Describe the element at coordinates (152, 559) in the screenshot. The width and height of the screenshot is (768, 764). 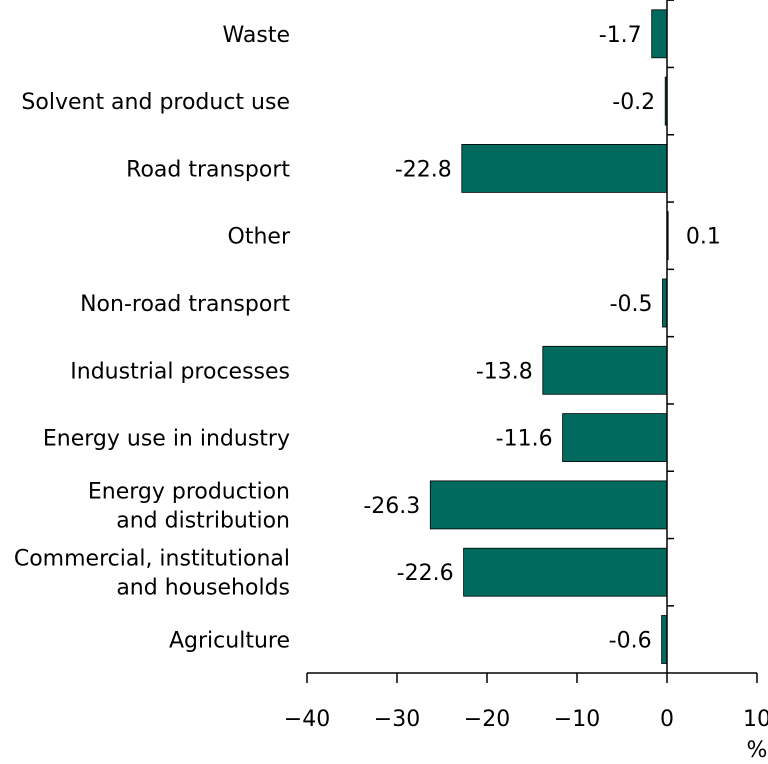
I see `category-label-8-line-0: Commercial, institutional` at that location.